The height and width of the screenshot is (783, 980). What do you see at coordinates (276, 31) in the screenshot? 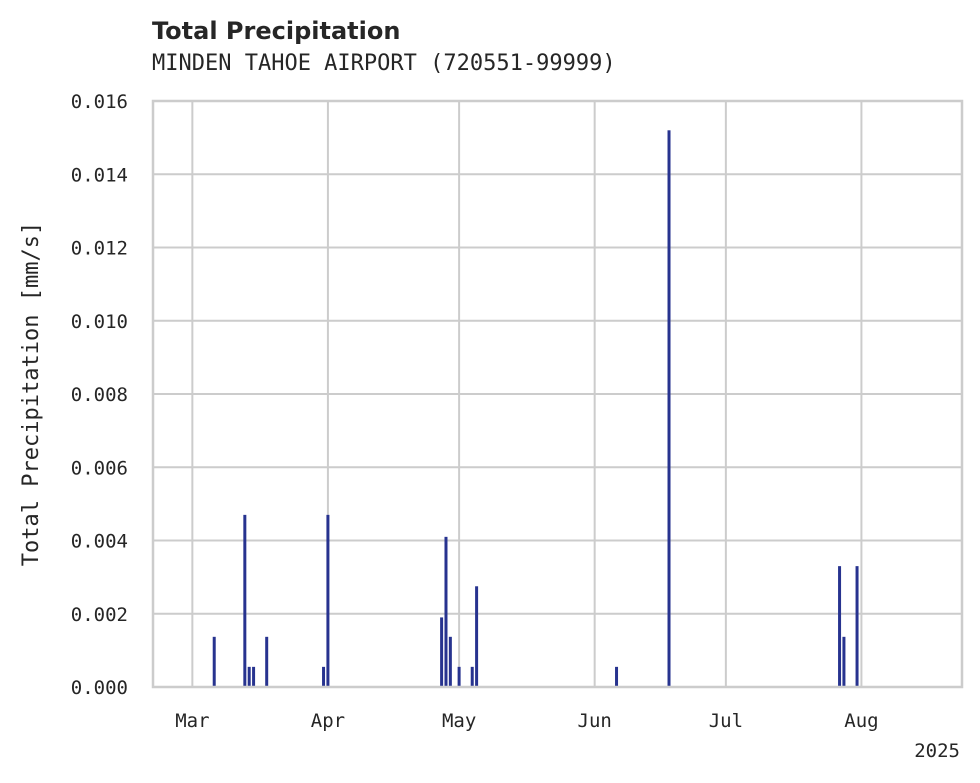
I see `chart-title: Total Precipitation` at bounding box center [276, 31].